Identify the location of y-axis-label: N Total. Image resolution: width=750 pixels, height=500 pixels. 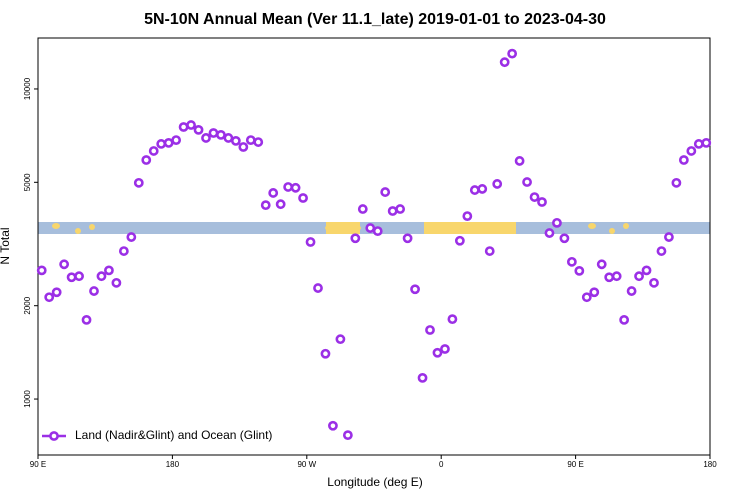
(6, 245).